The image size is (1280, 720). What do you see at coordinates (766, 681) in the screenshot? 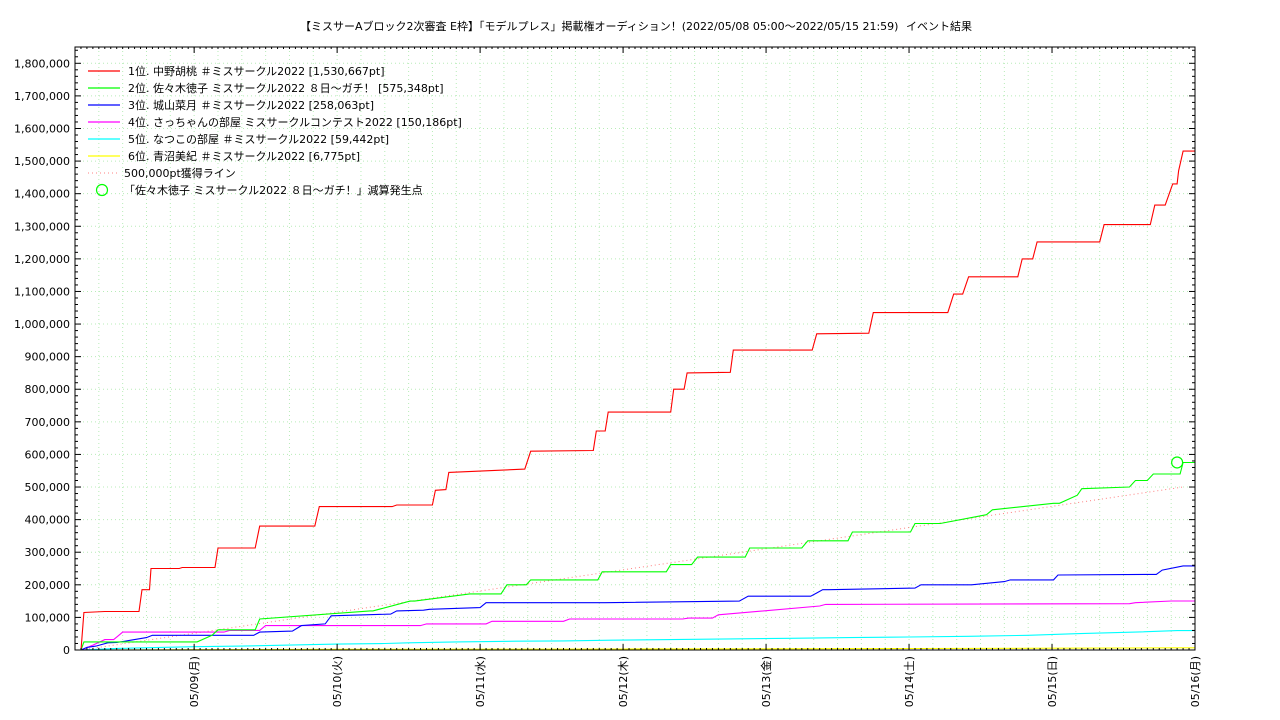
I see `x-tick-label: 05/13(金)` at bounding box center [766, 681].